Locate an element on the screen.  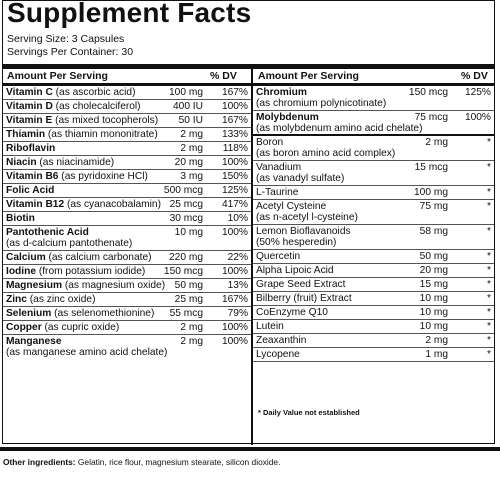
nutrient-line: Zeaxanthin 2 mg * is located at coordinates (373, 340).